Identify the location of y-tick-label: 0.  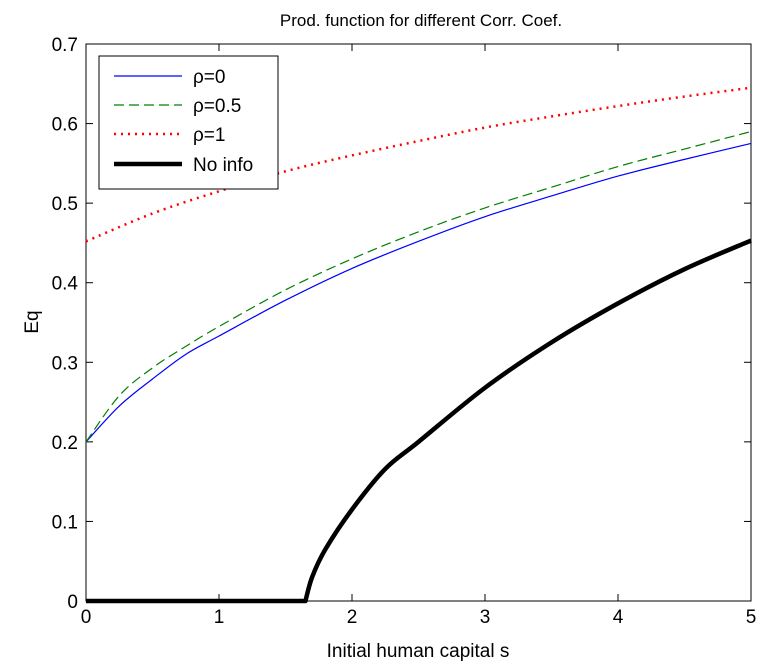
(72, 602).